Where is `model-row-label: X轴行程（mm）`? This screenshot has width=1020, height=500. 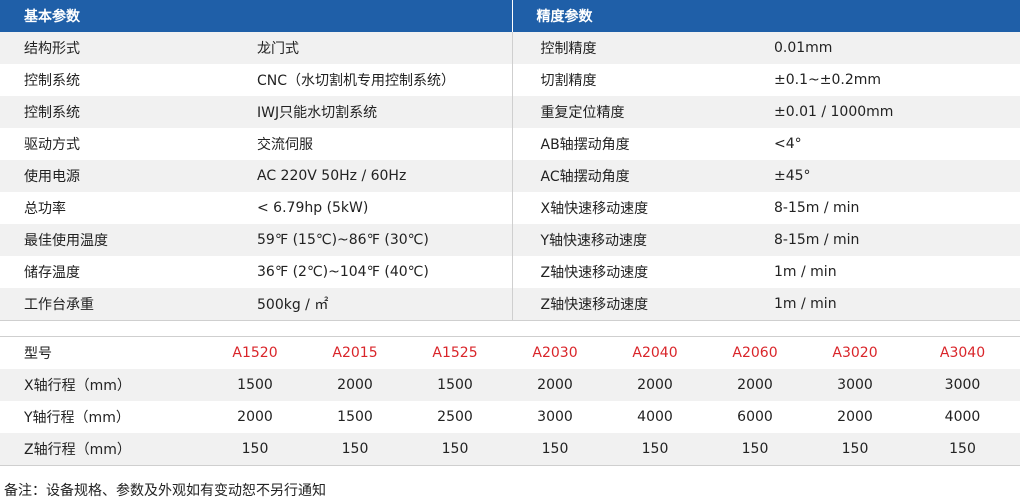
model-row-label: X轴行程（mm） is located at coordinates (102, 385).